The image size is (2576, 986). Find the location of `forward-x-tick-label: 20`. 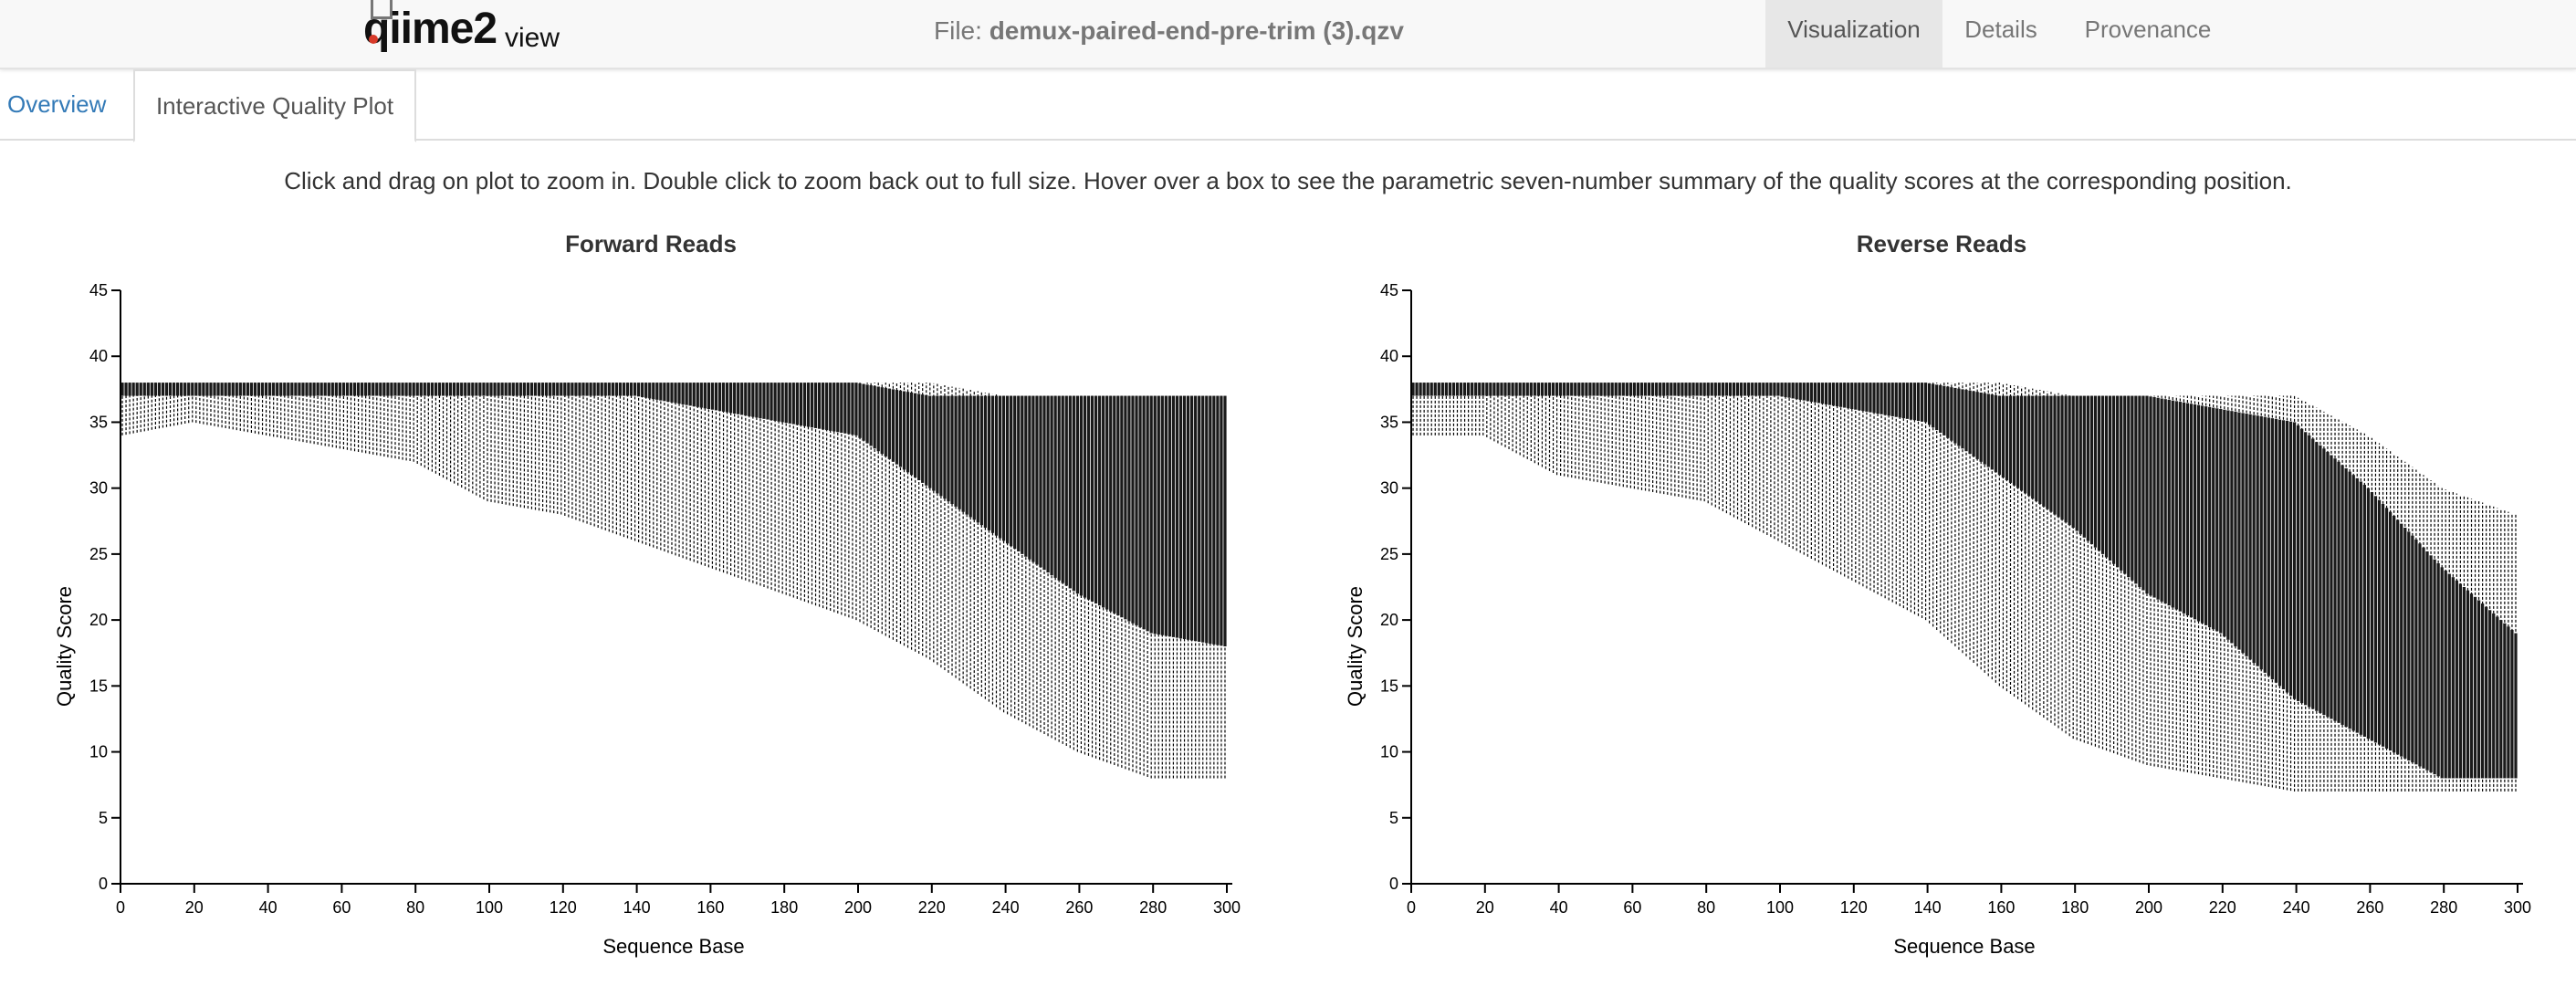

forward-x-tick-label: 20 is located at coordinates (195, 907).